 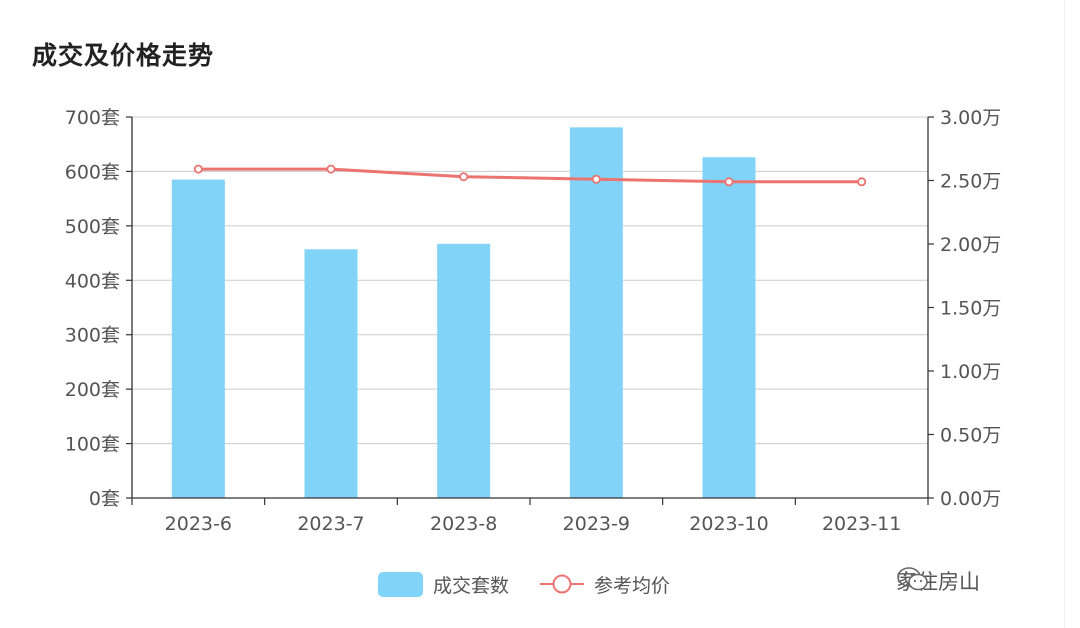 I want to click on y-left-tick-label: 200套, so click(x=92, y=390).